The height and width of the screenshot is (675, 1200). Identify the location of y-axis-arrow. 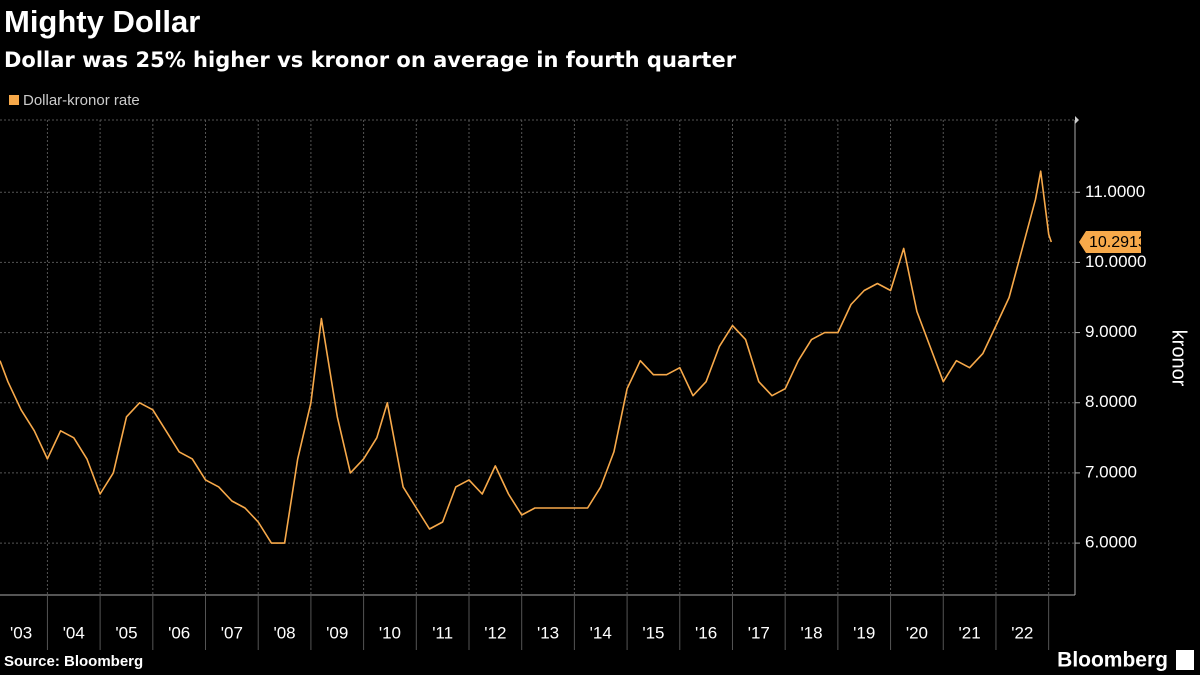
(1077, 120).